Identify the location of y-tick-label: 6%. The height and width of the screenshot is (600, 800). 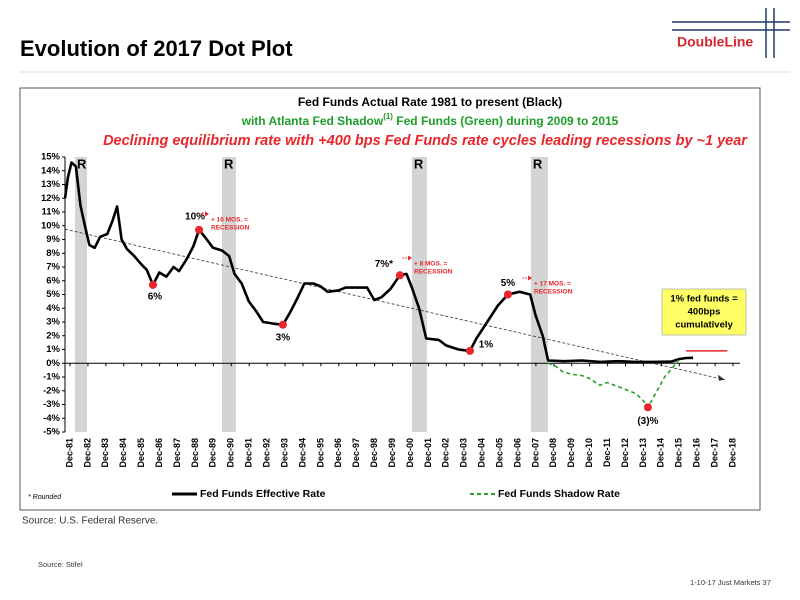
(53, 280).